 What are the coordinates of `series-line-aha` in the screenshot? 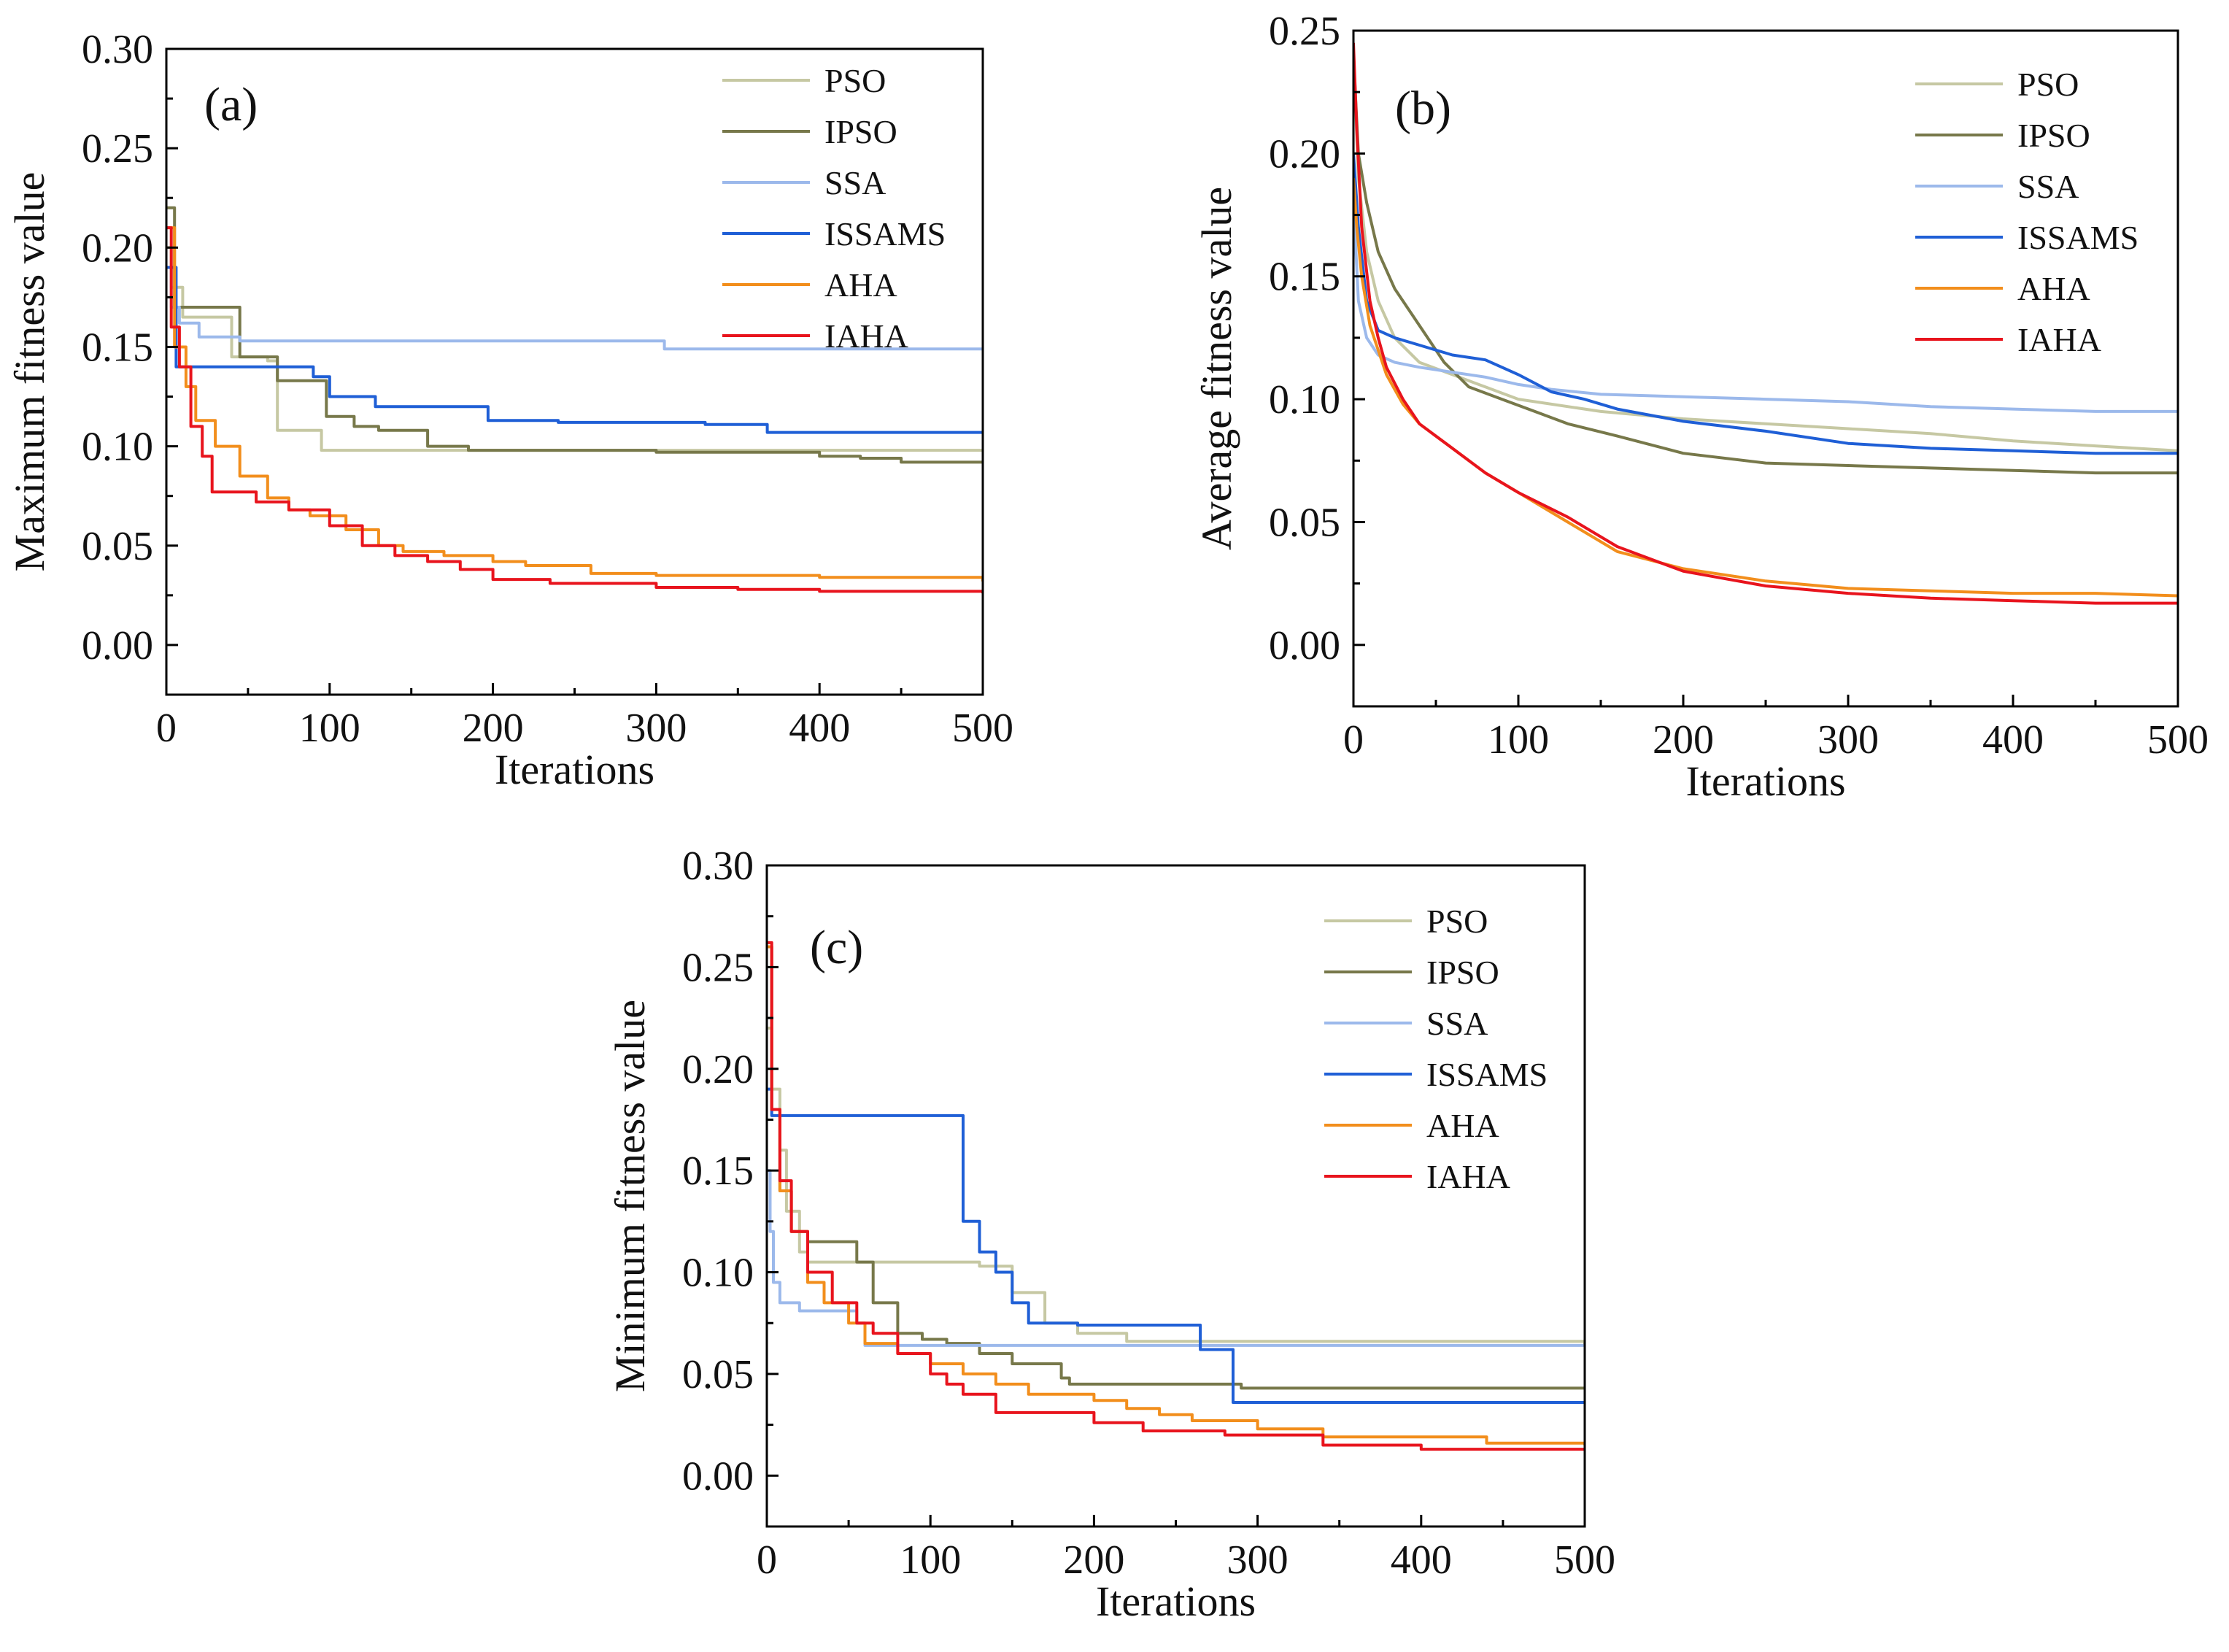 It's located at (574, 404).